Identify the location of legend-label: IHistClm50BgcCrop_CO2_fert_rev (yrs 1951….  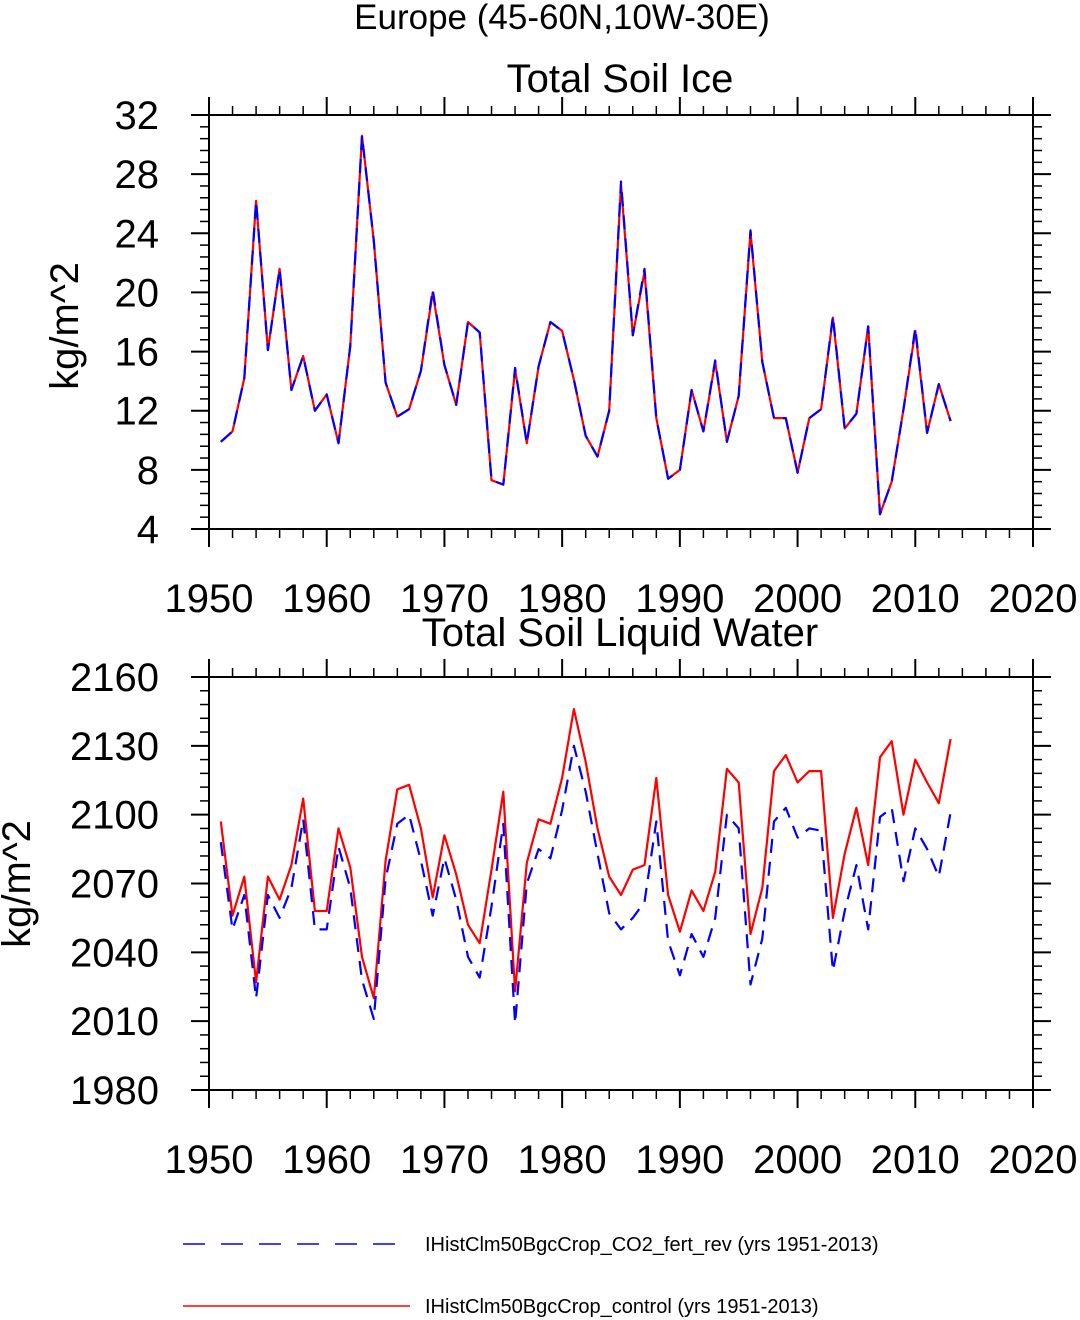
(652, 1245).